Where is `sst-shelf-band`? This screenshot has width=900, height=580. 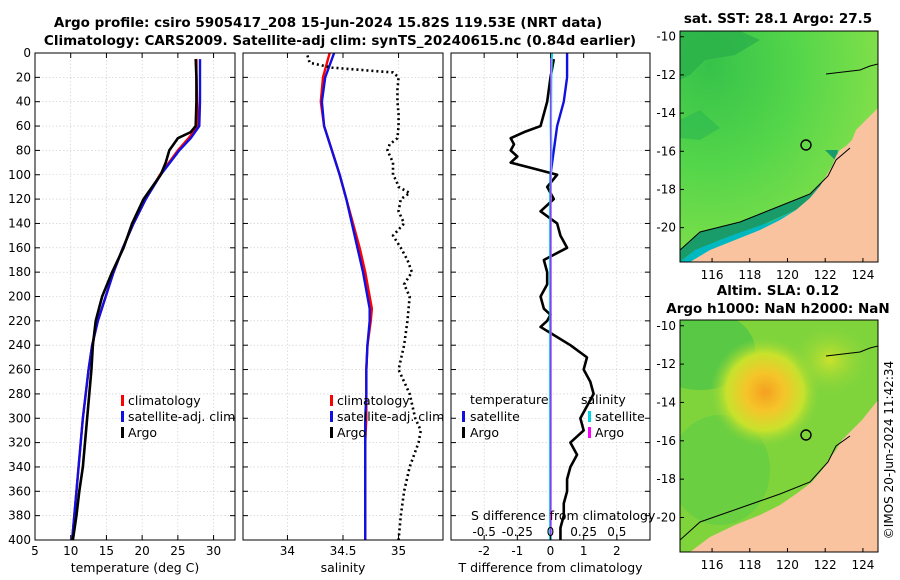 sst-shelf-band is located at coordinates (759, 206).